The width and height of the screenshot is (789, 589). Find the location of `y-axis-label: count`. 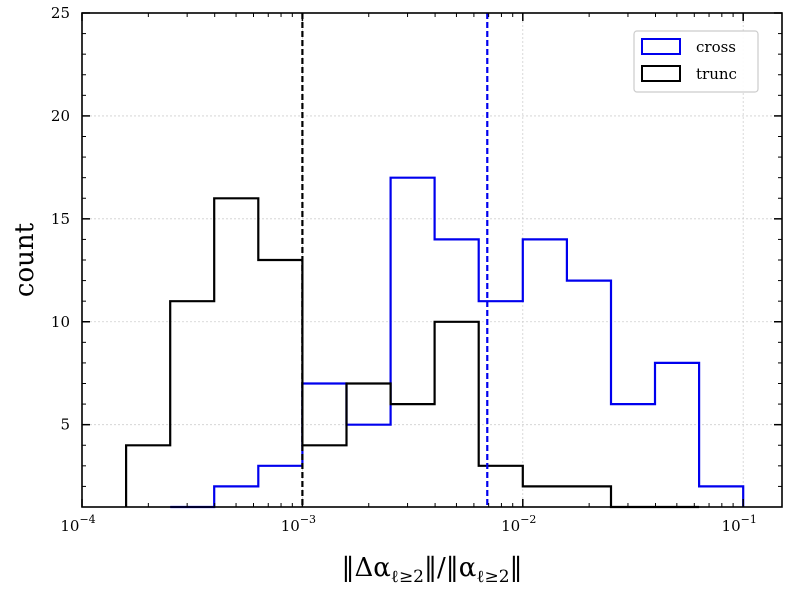

y-axis-label: count is located at coordinates (25, 259).